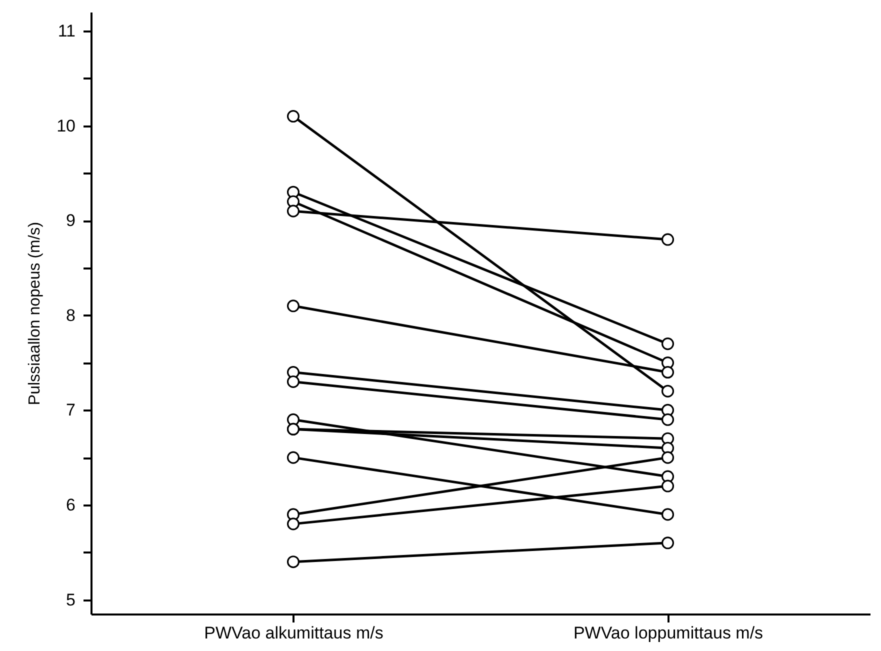  What do you see at coordinates (71, 410) in the screenshot?
I see `y-tick-label: 7` at bounding box center [71, 410].